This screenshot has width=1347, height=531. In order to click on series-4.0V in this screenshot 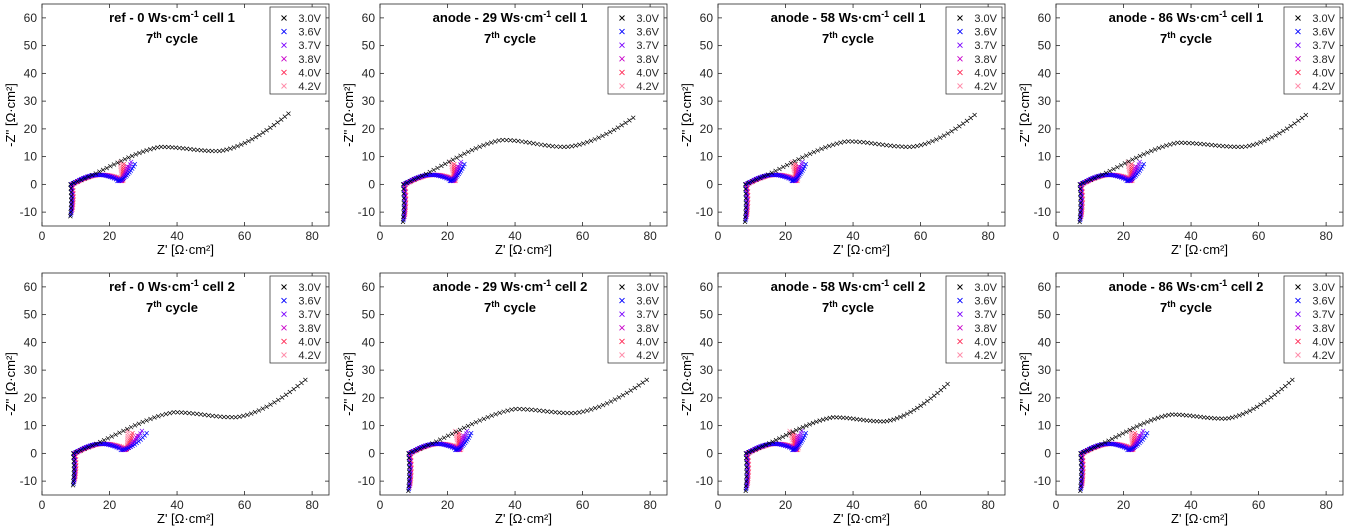, I will do `click(1109, 458)`.